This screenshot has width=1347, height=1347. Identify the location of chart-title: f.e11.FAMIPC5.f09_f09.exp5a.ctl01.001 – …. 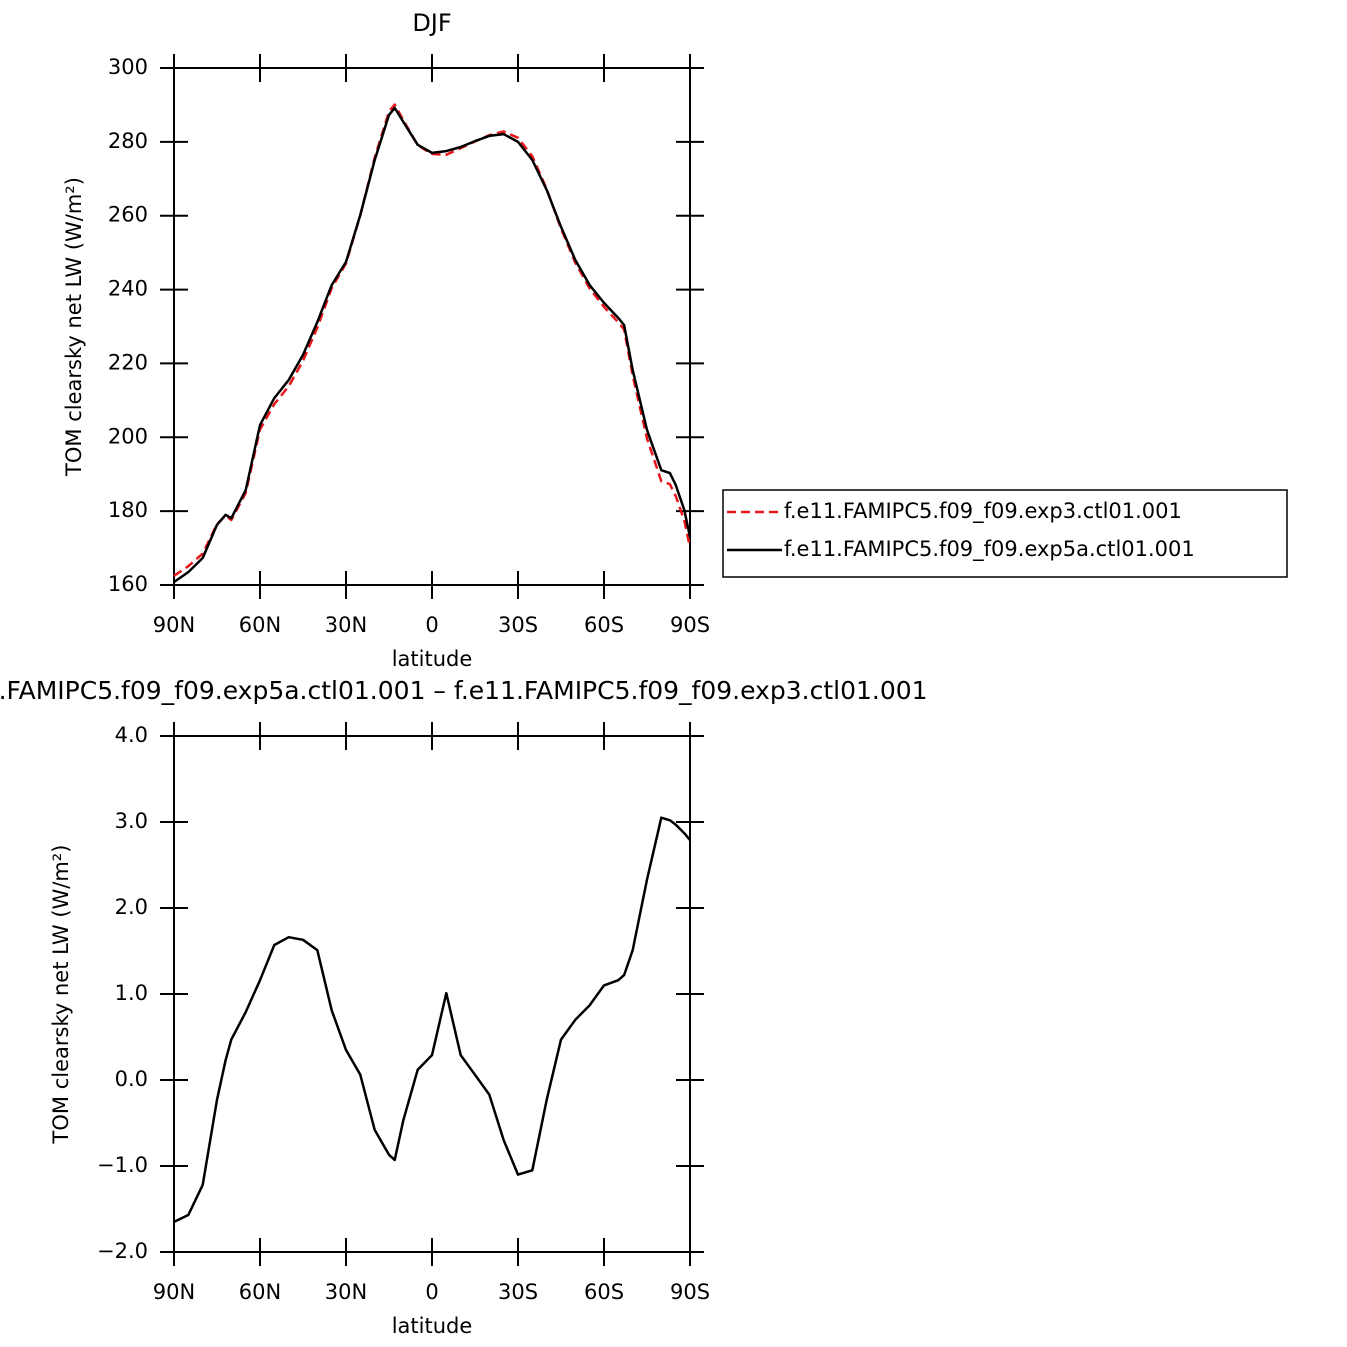
(464, 690).